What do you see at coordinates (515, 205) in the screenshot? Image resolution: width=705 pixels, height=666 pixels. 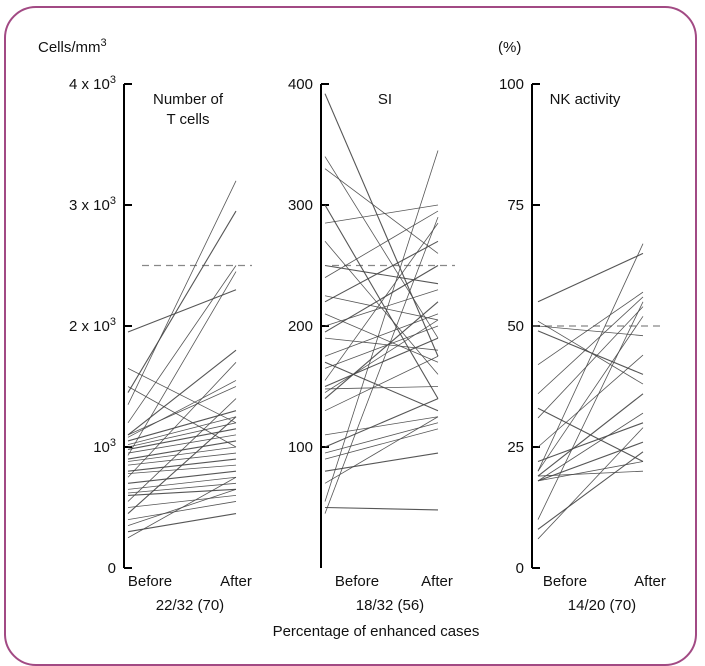 I see `y-tick-label: 75` at bounding box center [515, 205].